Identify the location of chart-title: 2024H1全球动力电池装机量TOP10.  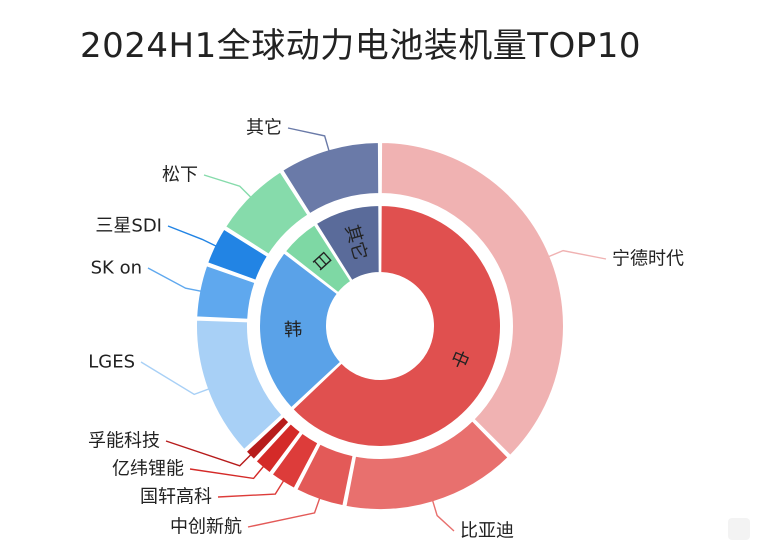
(361, 46).